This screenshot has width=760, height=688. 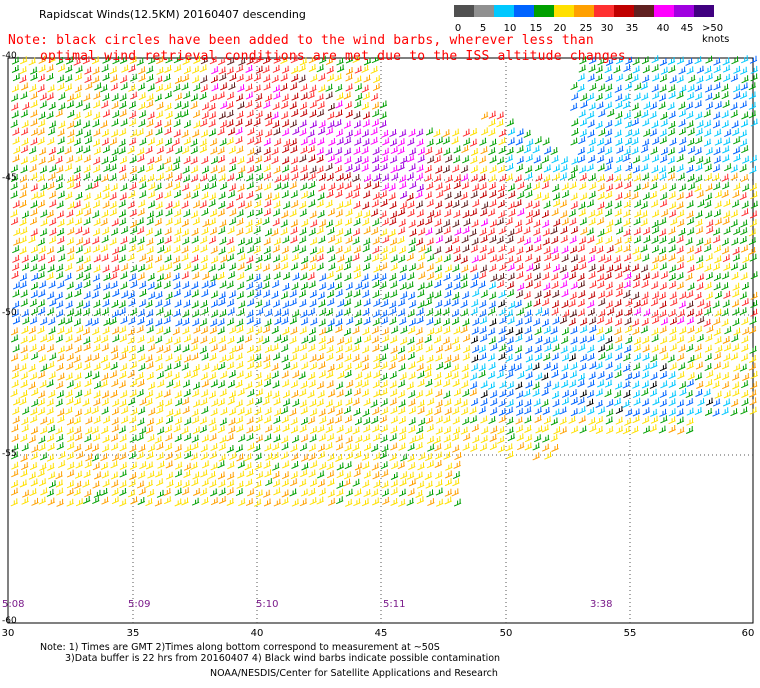 What do you see at coordinates (133, 633) in the screenshot?
I see `lon-label: 35` at bounding box center [133, 633].